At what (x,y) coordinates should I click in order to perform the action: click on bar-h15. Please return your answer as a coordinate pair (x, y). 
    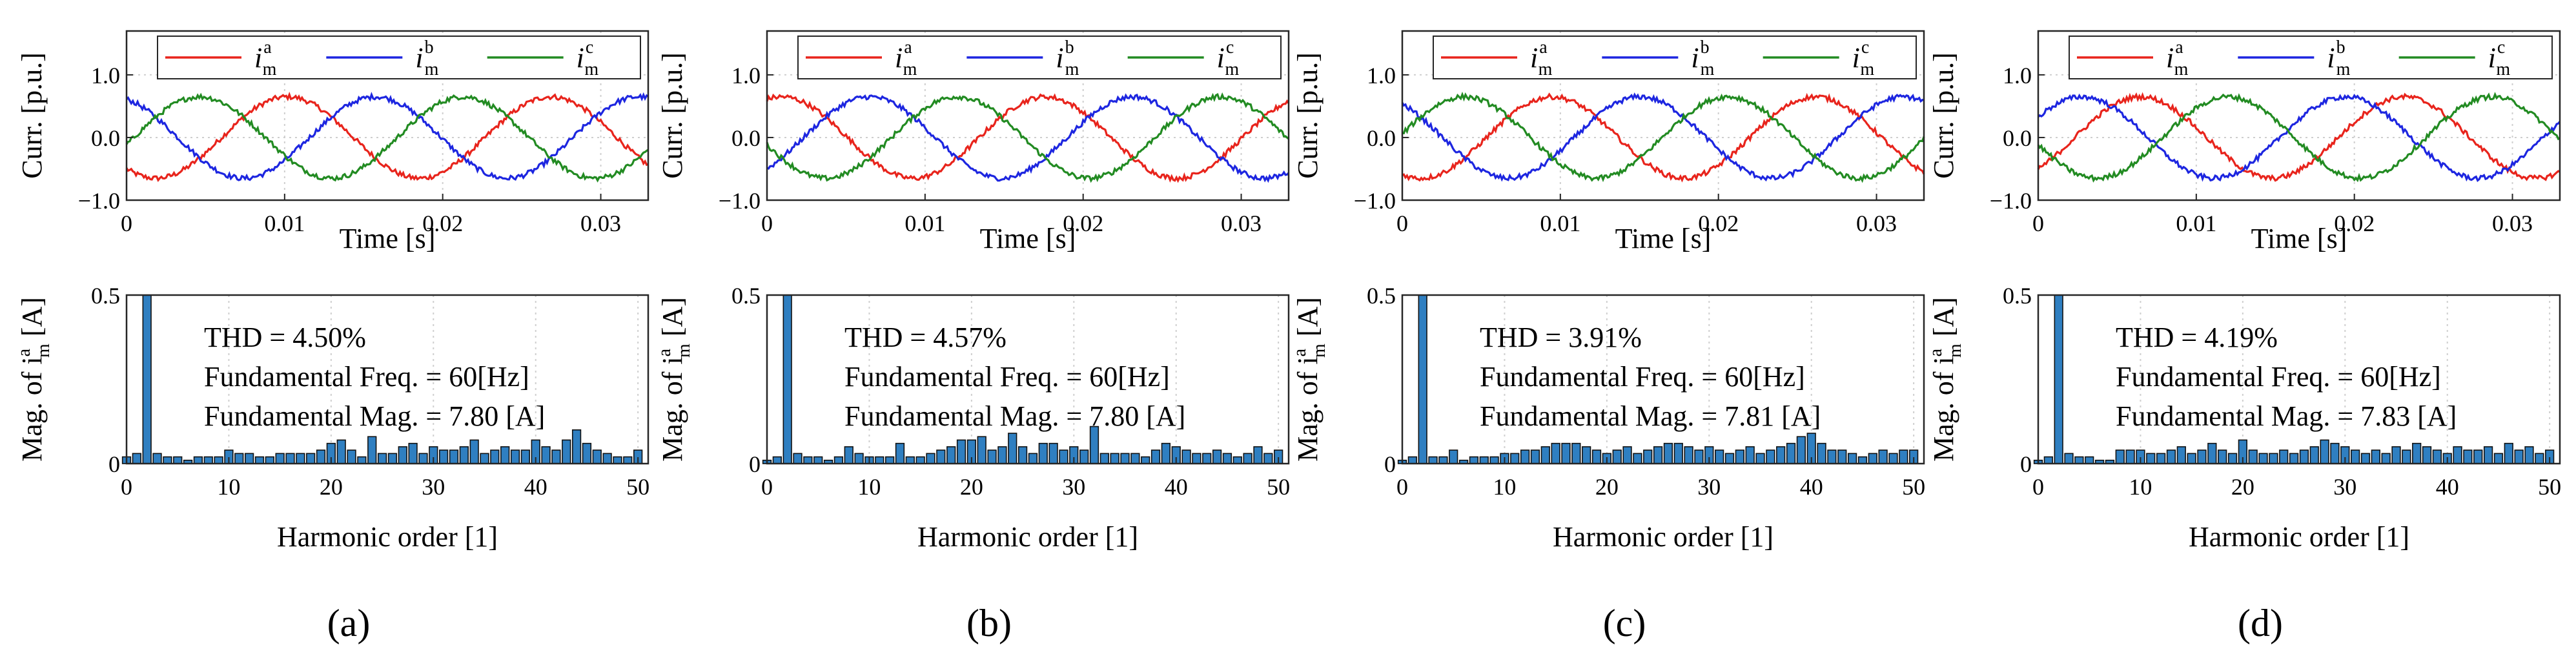
    Looking at the image, I should click on (280, 458).